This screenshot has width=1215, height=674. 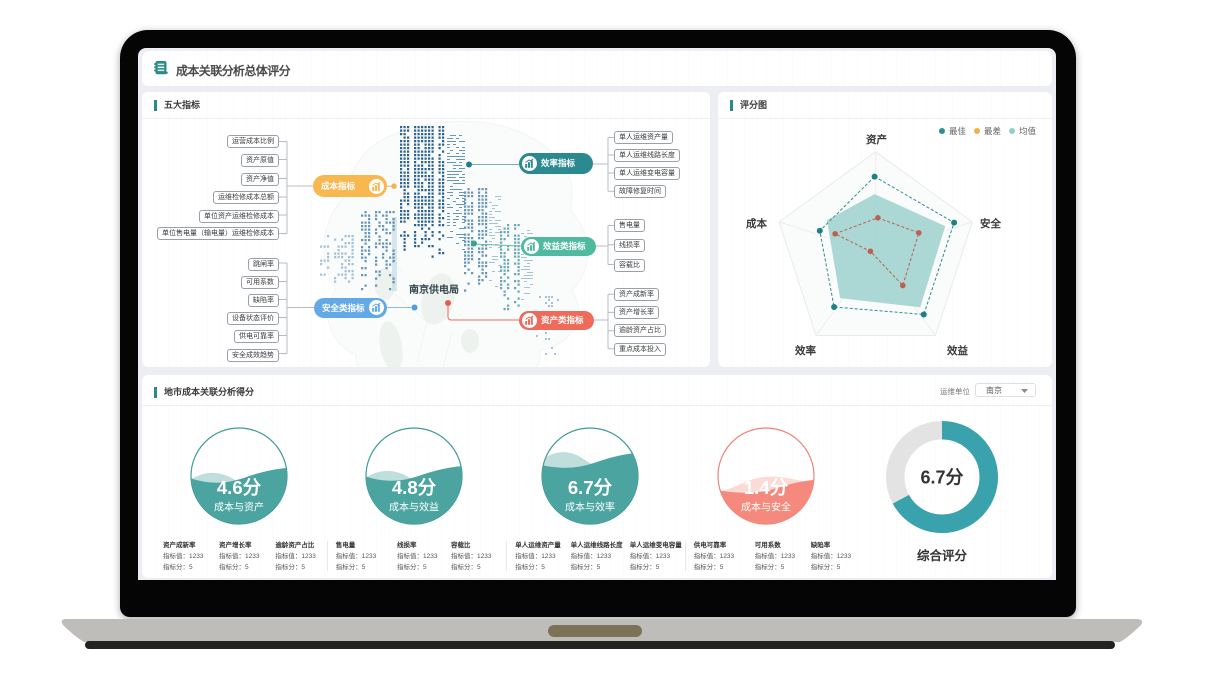 What do you see at coordinates (239, 487) in the screenshot?
I see `svg-text: 4.6分` at bounding box center [239, 487].